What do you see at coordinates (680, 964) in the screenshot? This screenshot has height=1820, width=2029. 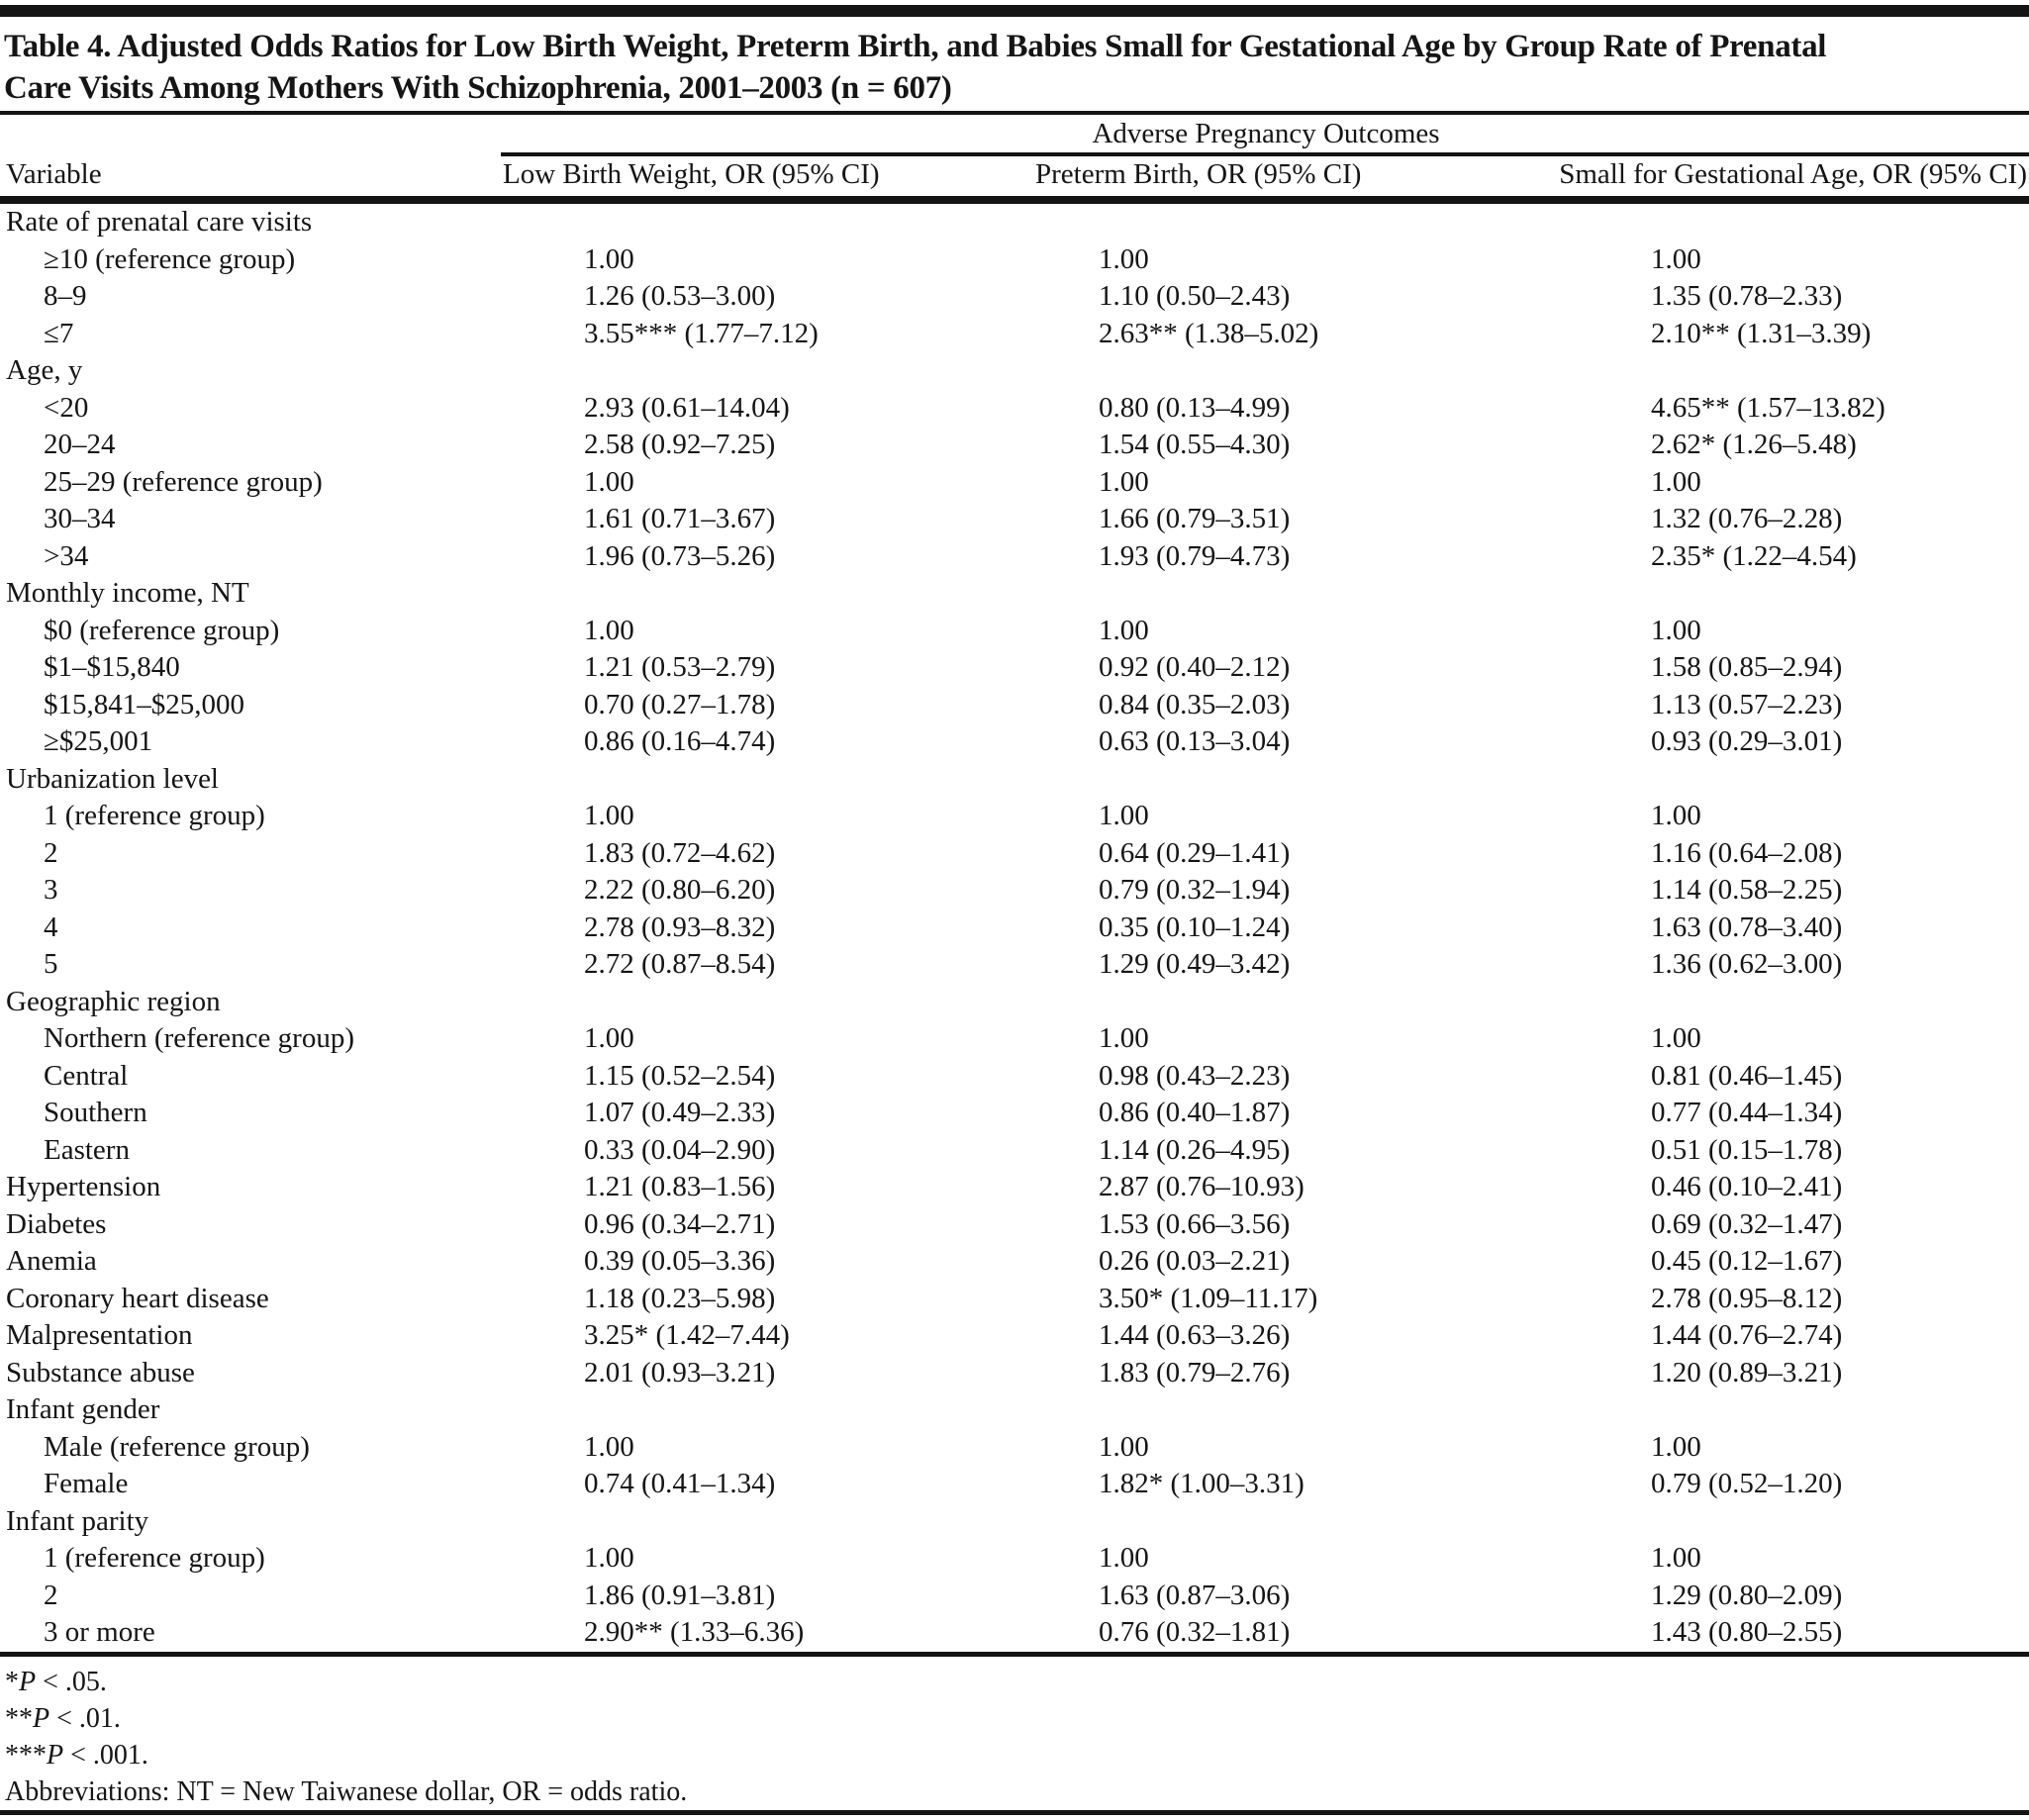 I see `lbw-cell: 2.72 (0.87–8.54)` at bounding box center [680, 964].